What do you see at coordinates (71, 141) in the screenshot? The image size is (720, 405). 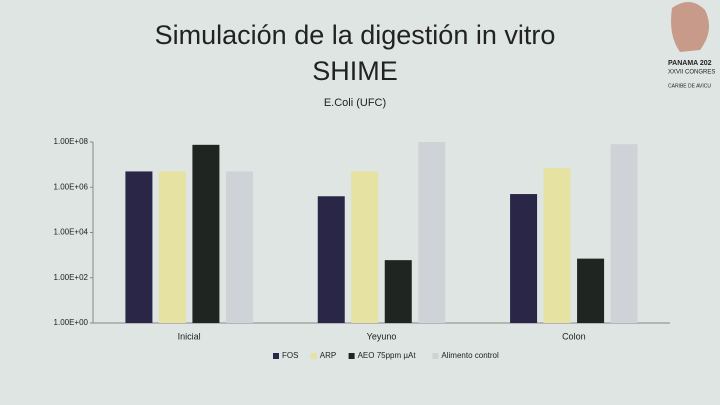 I see `y-tick-label: 1.00E+08` at bounding box center [71, 141].